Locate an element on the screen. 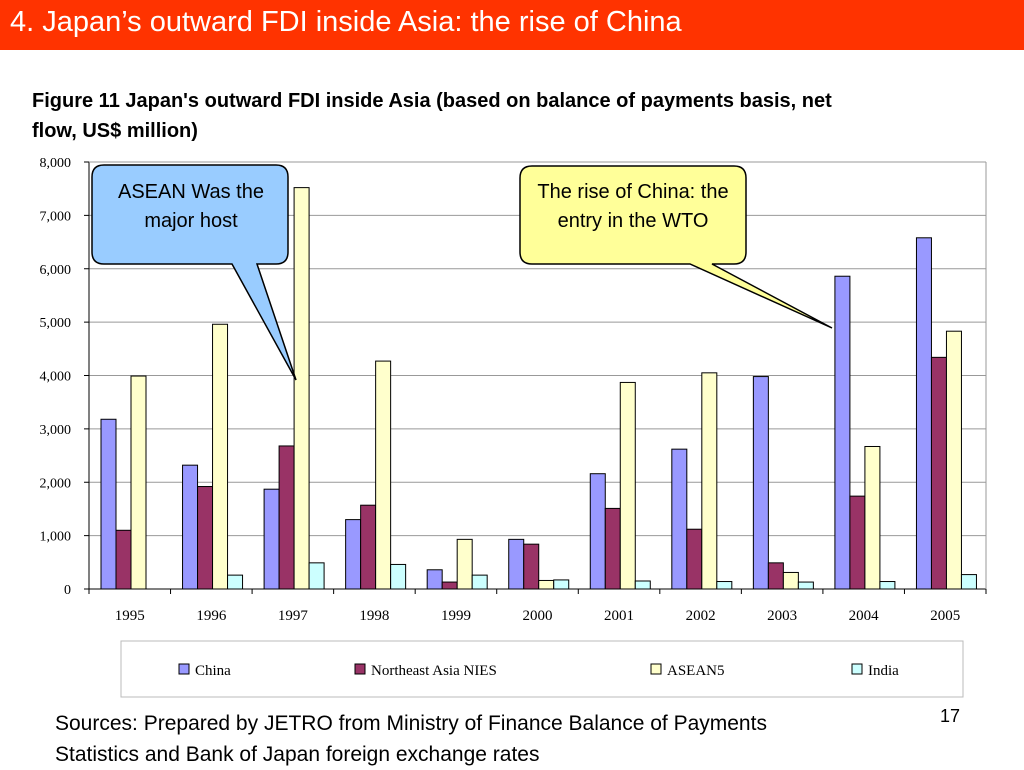 The height and width of the screenshot is (770, 1024). x-tick-label: 2003 is located at coordinates (782, 616).